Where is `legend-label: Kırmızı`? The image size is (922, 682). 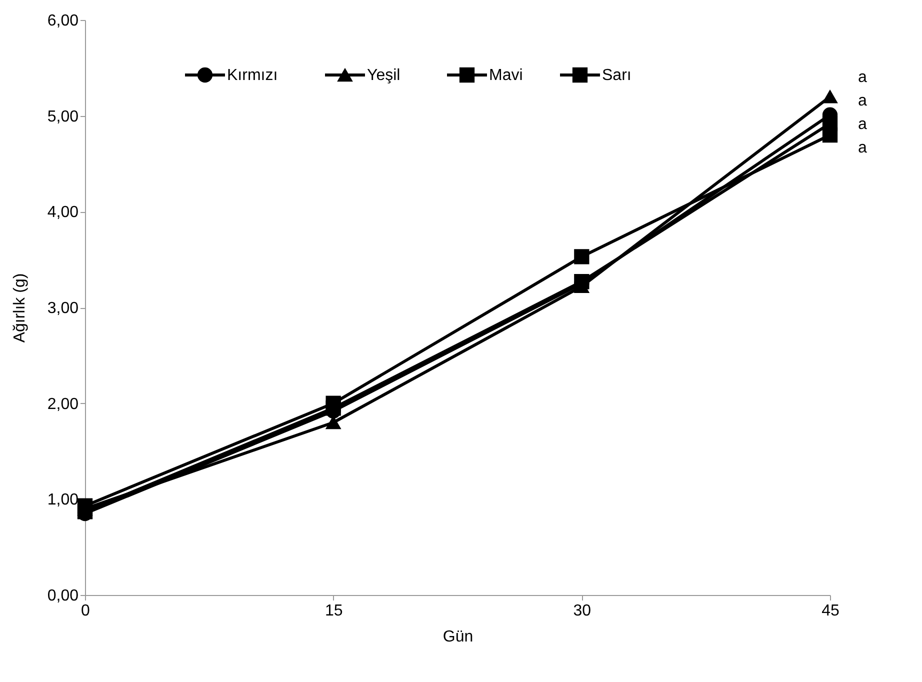
legend-label: Kırmızı is located at coordinates (252, 75).